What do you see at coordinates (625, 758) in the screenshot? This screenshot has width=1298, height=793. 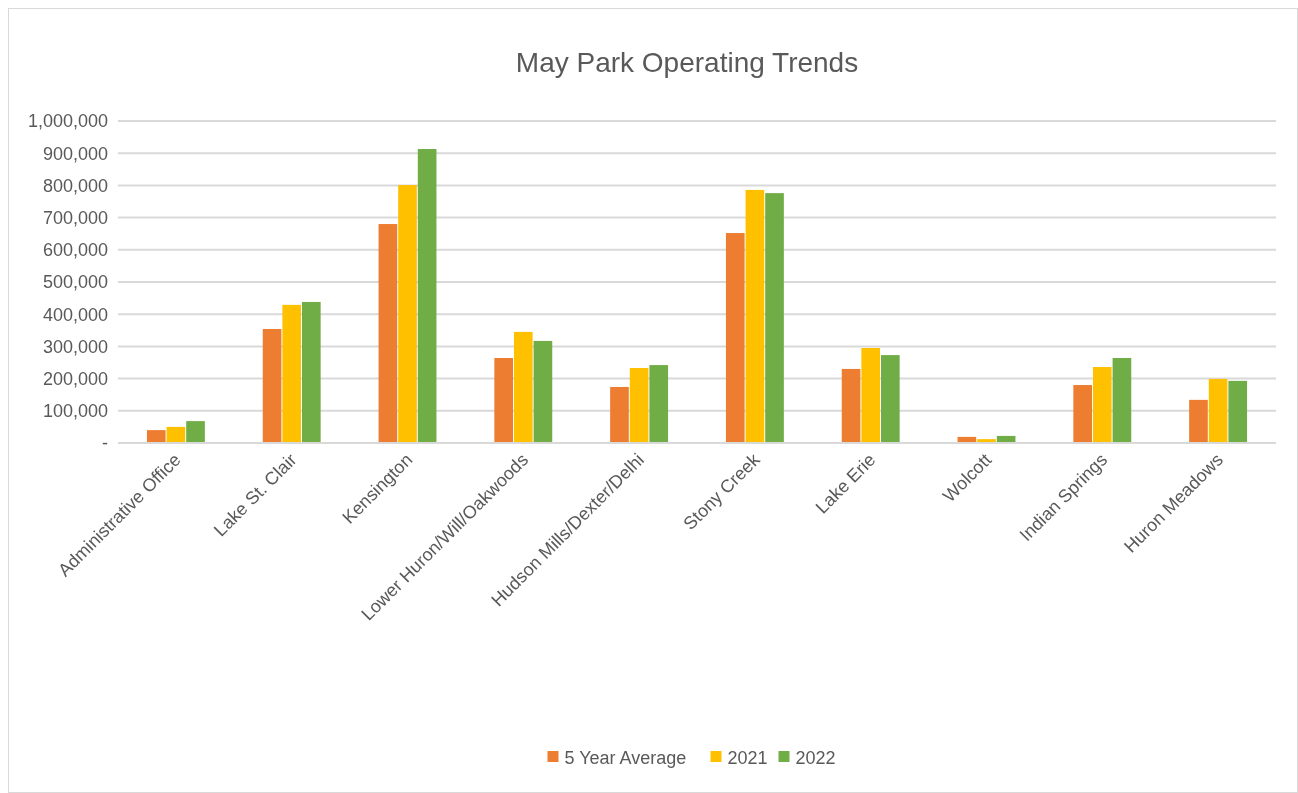 I see `legend-label: 5 Year Average` at bounding box center [625, 758].